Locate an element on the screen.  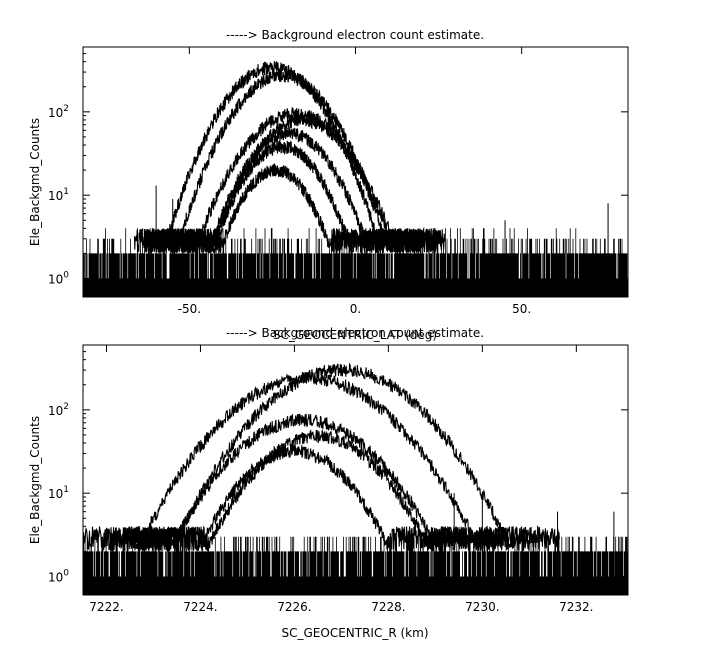
x-axis-label: SC_GEOCENTRIC_R (km) is located at coordinates (355, 633).